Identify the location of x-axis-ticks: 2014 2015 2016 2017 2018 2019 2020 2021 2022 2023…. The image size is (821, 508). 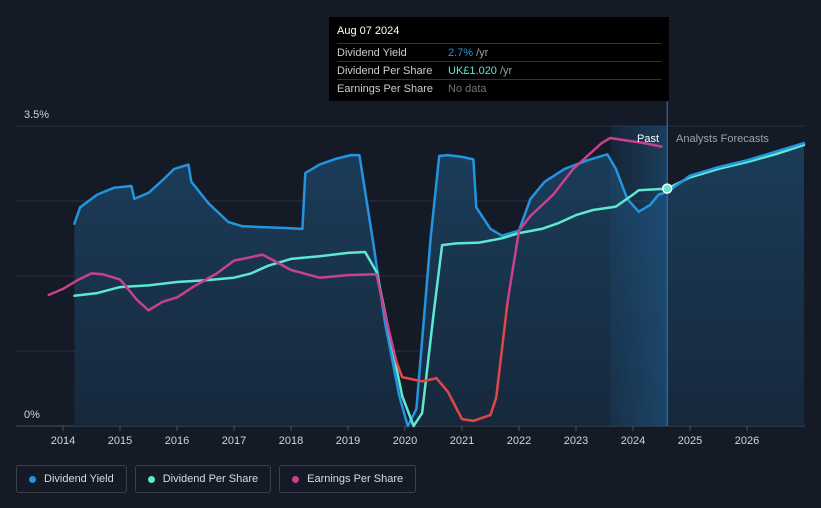
(405, 436).